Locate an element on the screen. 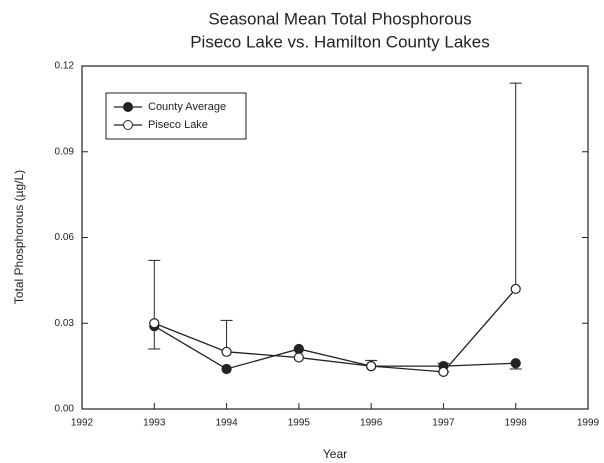 The image size is (604, 463). x-tick-label: 1993 is located at coordinates (154, 423).